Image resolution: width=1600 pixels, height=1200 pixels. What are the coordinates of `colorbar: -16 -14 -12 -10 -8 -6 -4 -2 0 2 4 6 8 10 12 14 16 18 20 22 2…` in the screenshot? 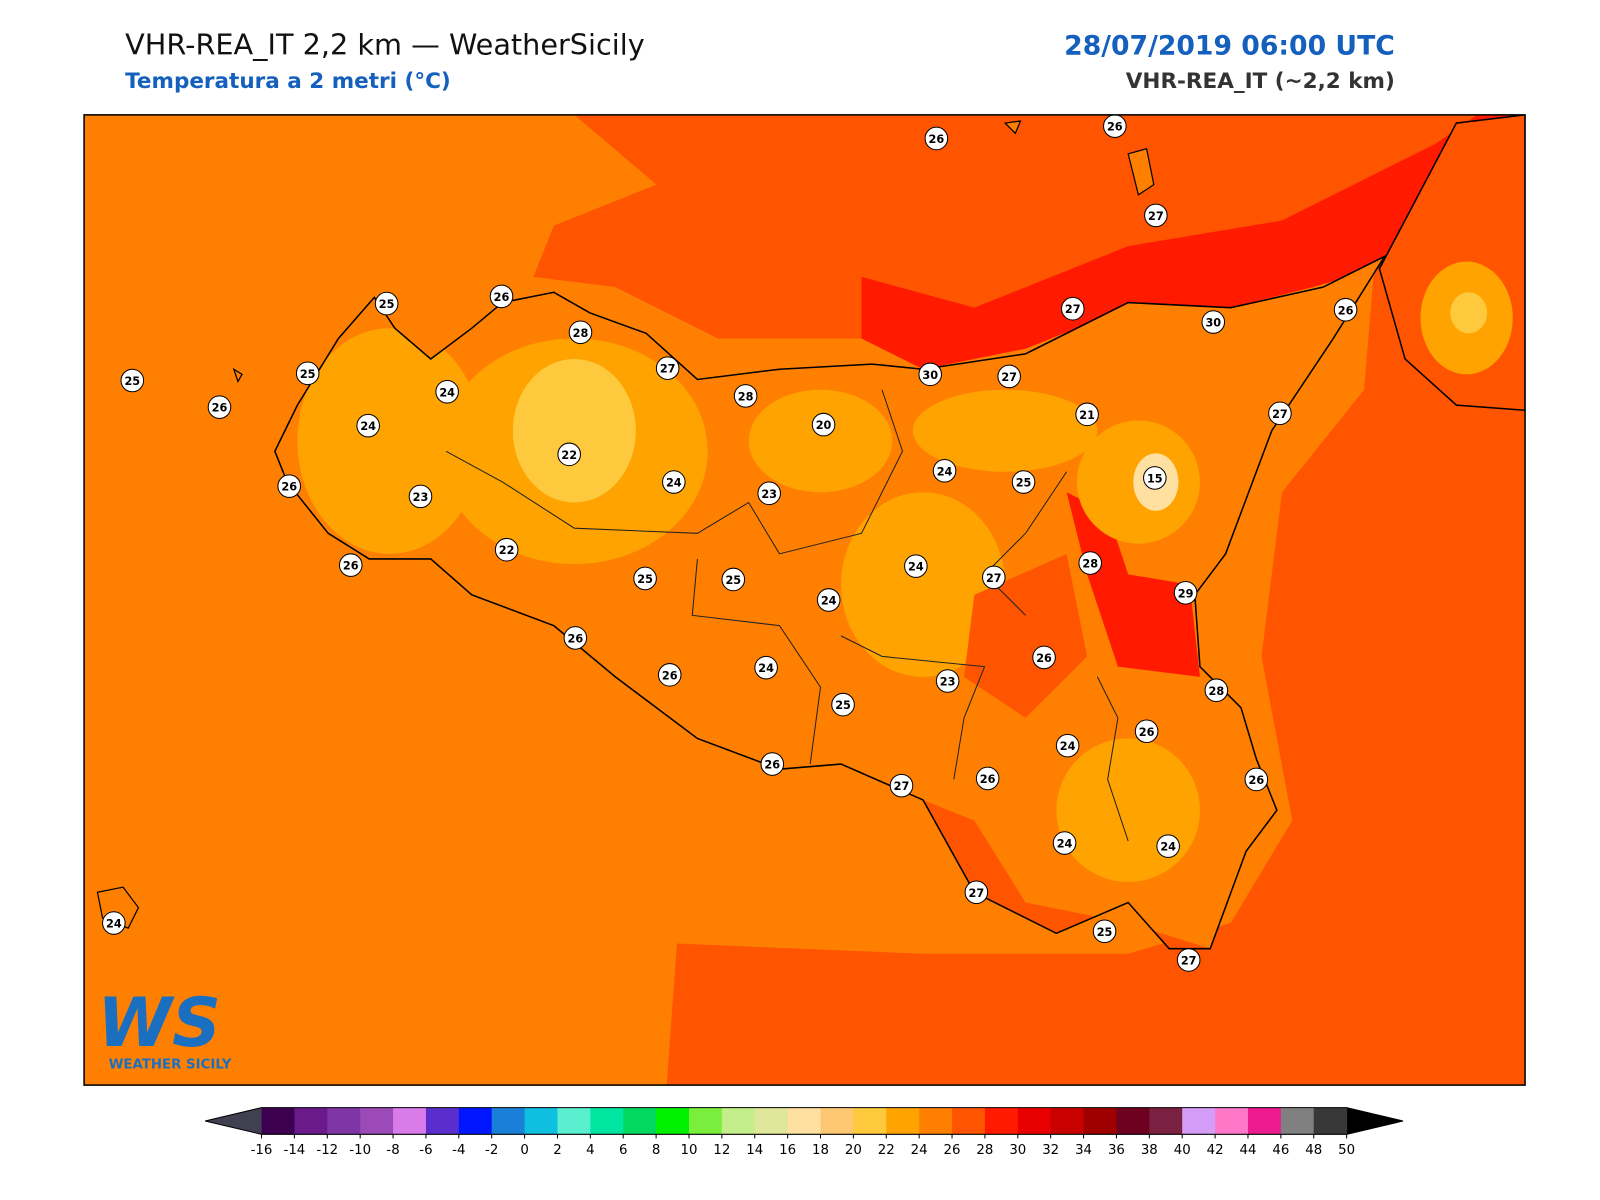 It's located at (804, 1132).